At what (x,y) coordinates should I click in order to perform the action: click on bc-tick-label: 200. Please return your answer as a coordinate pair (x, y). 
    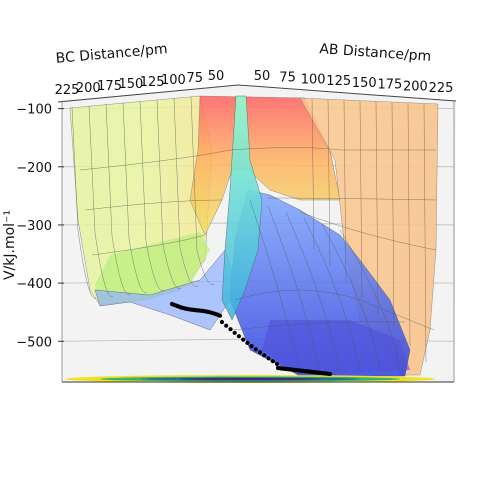
    Looking at the image, I should click on (88, 88).